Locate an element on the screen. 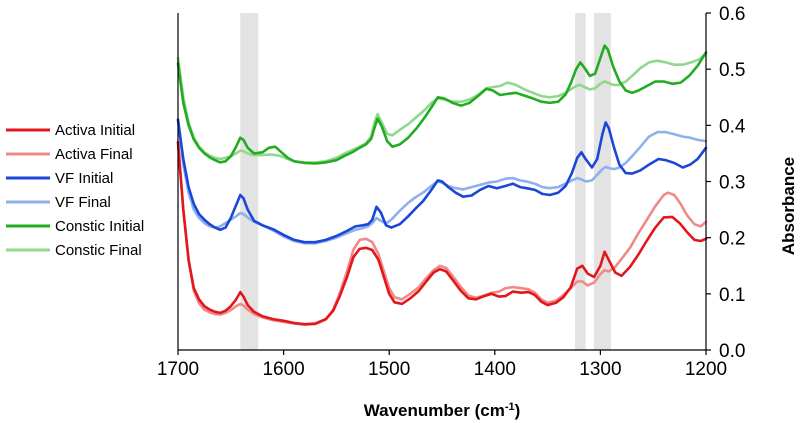 The image size is (800, 423). legend-label: Constic Initial is located at coordinates (99, 226).